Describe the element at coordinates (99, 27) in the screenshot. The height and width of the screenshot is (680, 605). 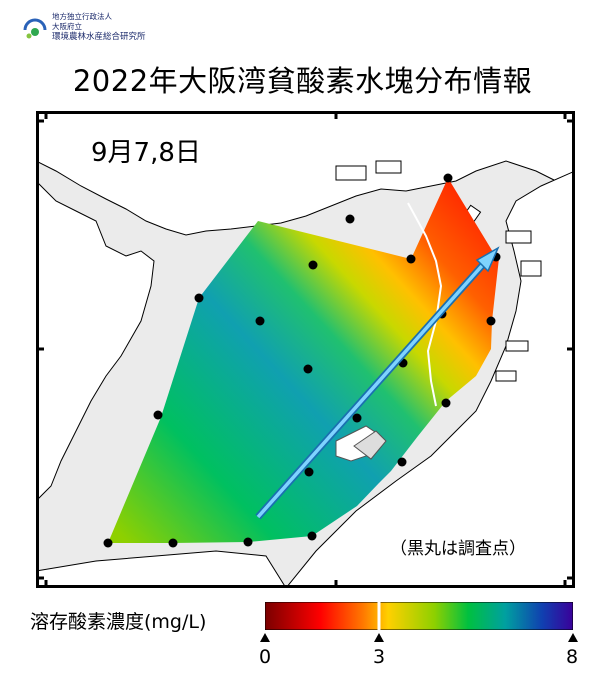
I see `org-name: 地方独立行政法人 大阪府立 環境農林水産総合研究所` at that location.